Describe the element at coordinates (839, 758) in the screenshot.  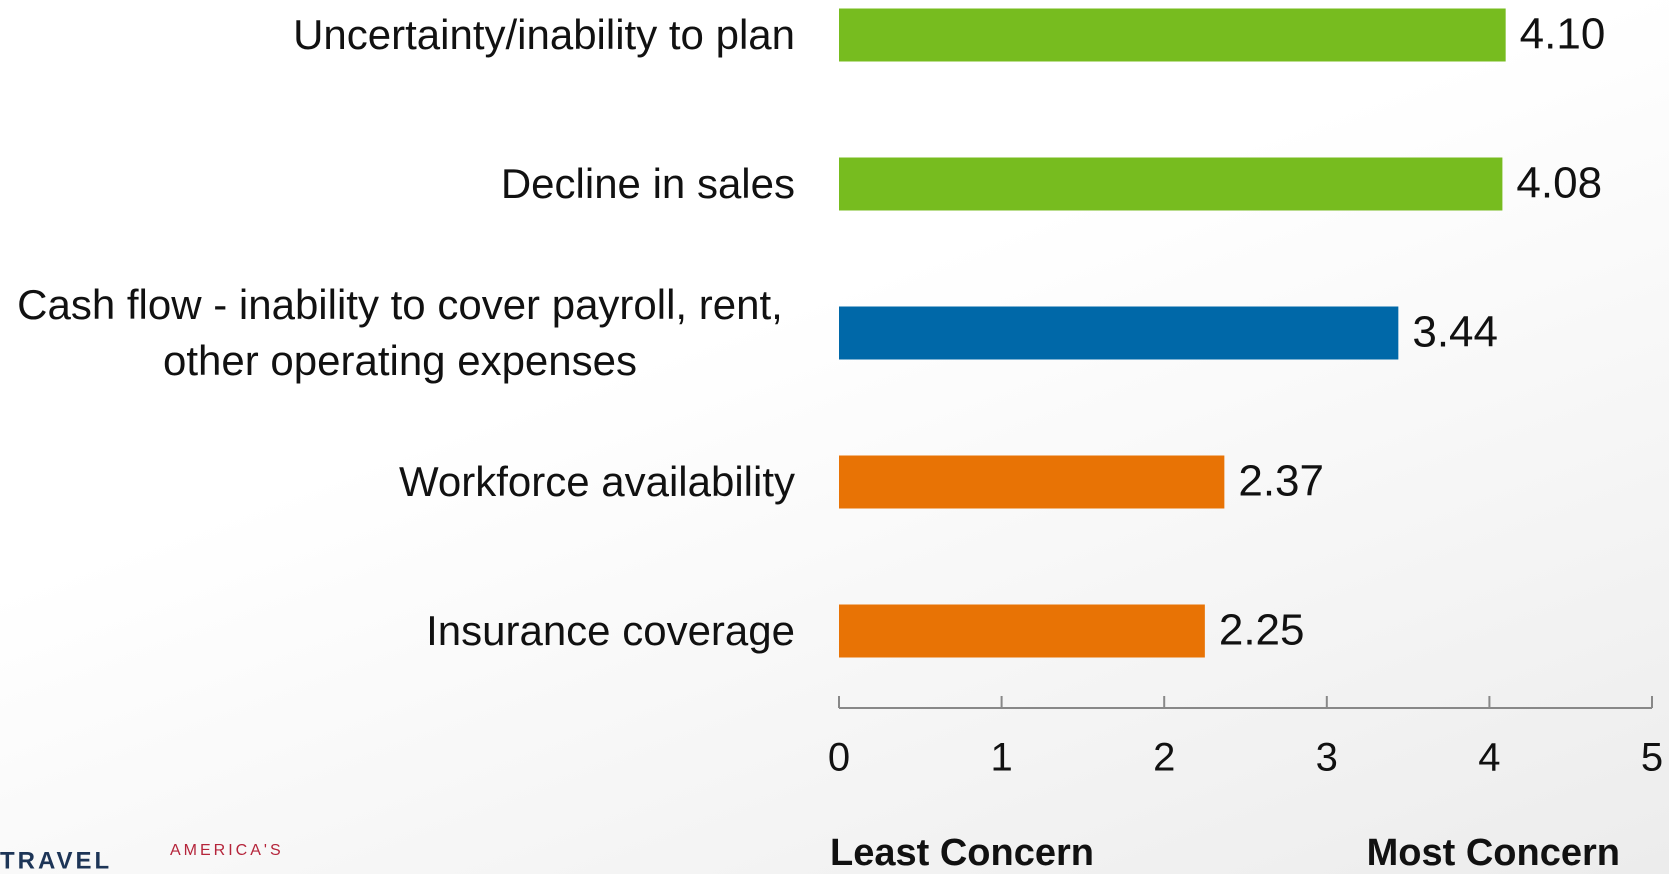
I see `x-tick-label: 0` at that location.